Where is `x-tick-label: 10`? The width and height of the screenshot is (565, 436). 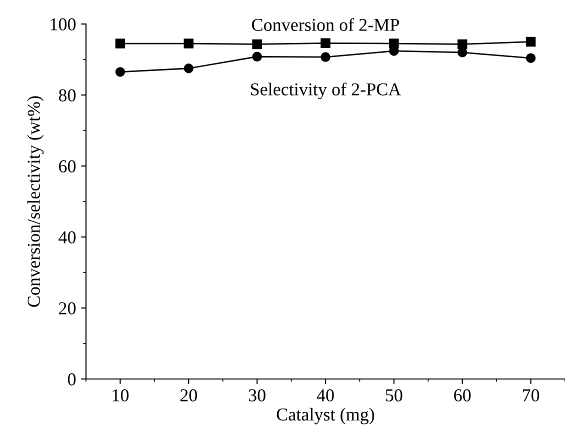
x-tick-label: 10 is located at coordinates (120, 395).